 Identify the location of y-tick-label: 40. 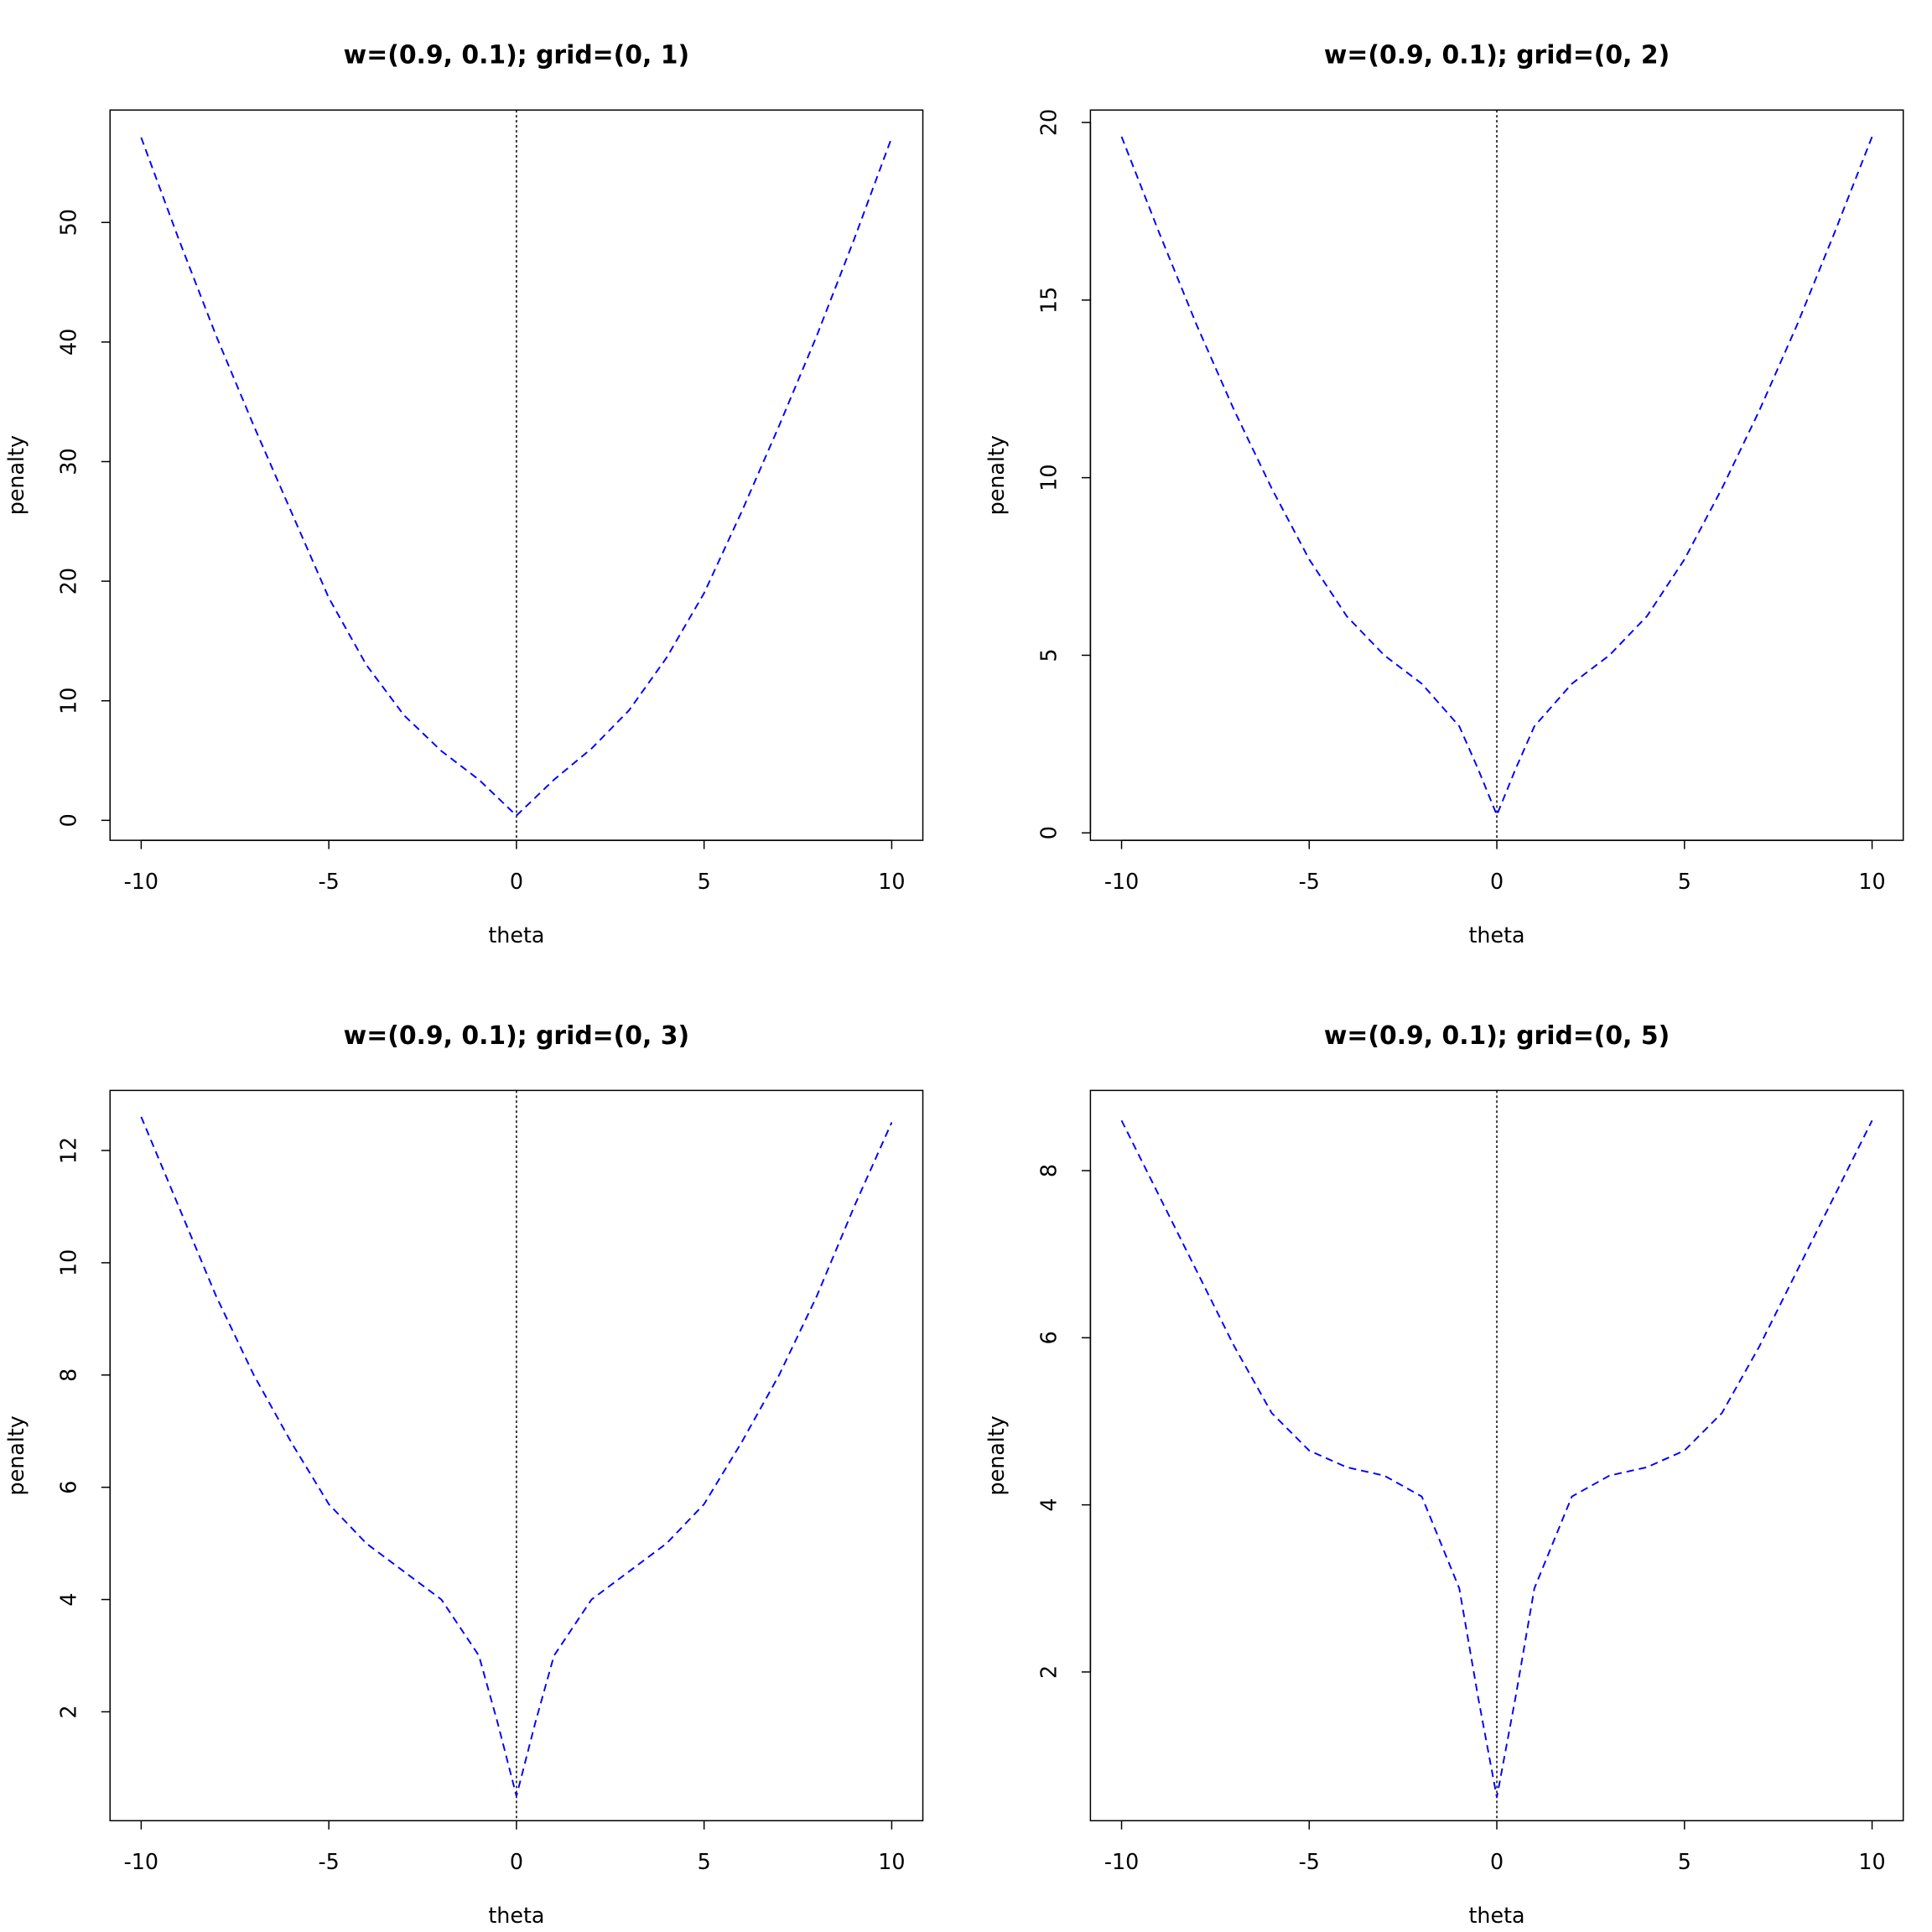
(68, 342).